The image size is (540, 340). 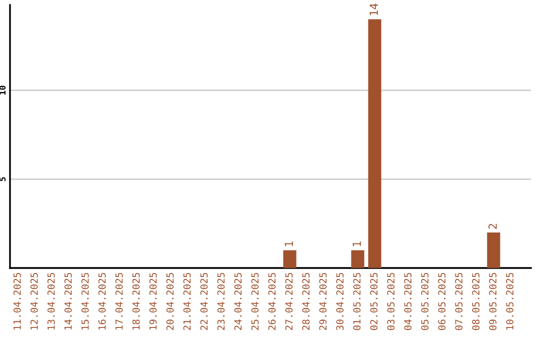 I want to click on x-tick-label: 12.04.2025, so click(x=34, y=301).